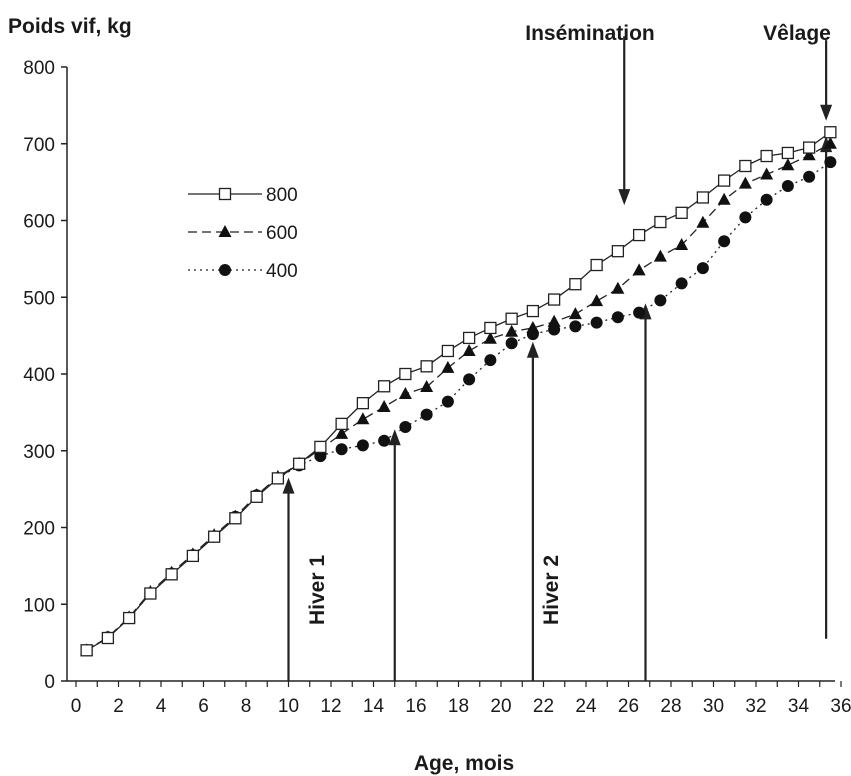  I want to click on annotation-velage: Vêlage, so click(797, 33).